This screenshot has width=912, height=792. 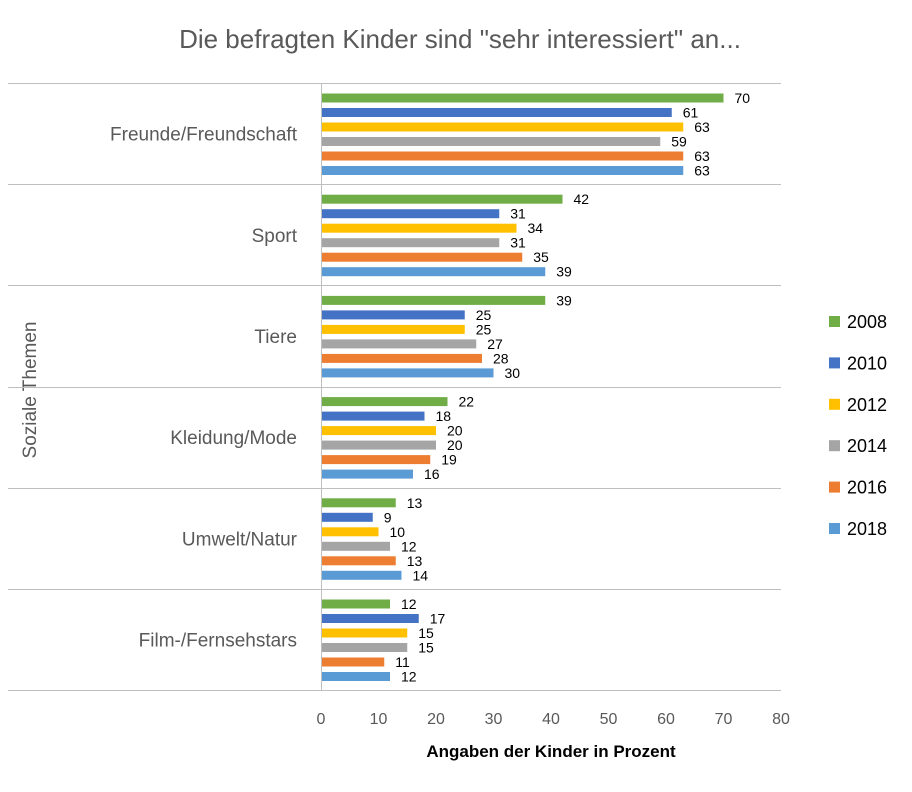 I want to click on x-tick-label: 80, so click(x=781, y=719).